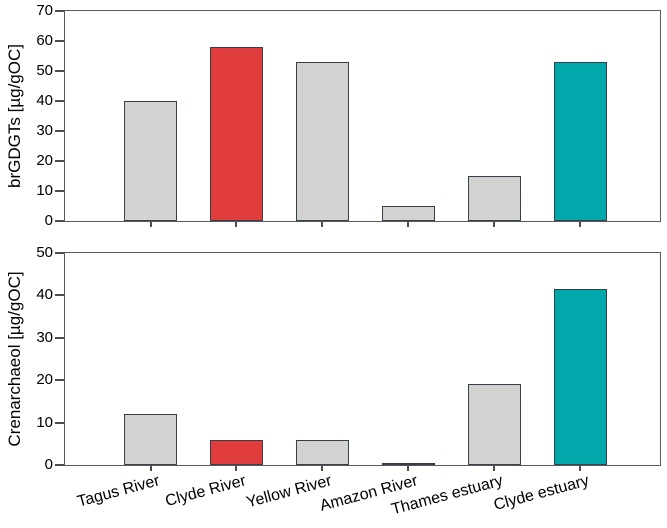 The width and height of the screenshot is (667, 528). What do you see at coordinates (542, 493) in the screenshot?
I see `x-category-label-clyde-estuary: Clyde estuary` at bounding box center [542, 493].